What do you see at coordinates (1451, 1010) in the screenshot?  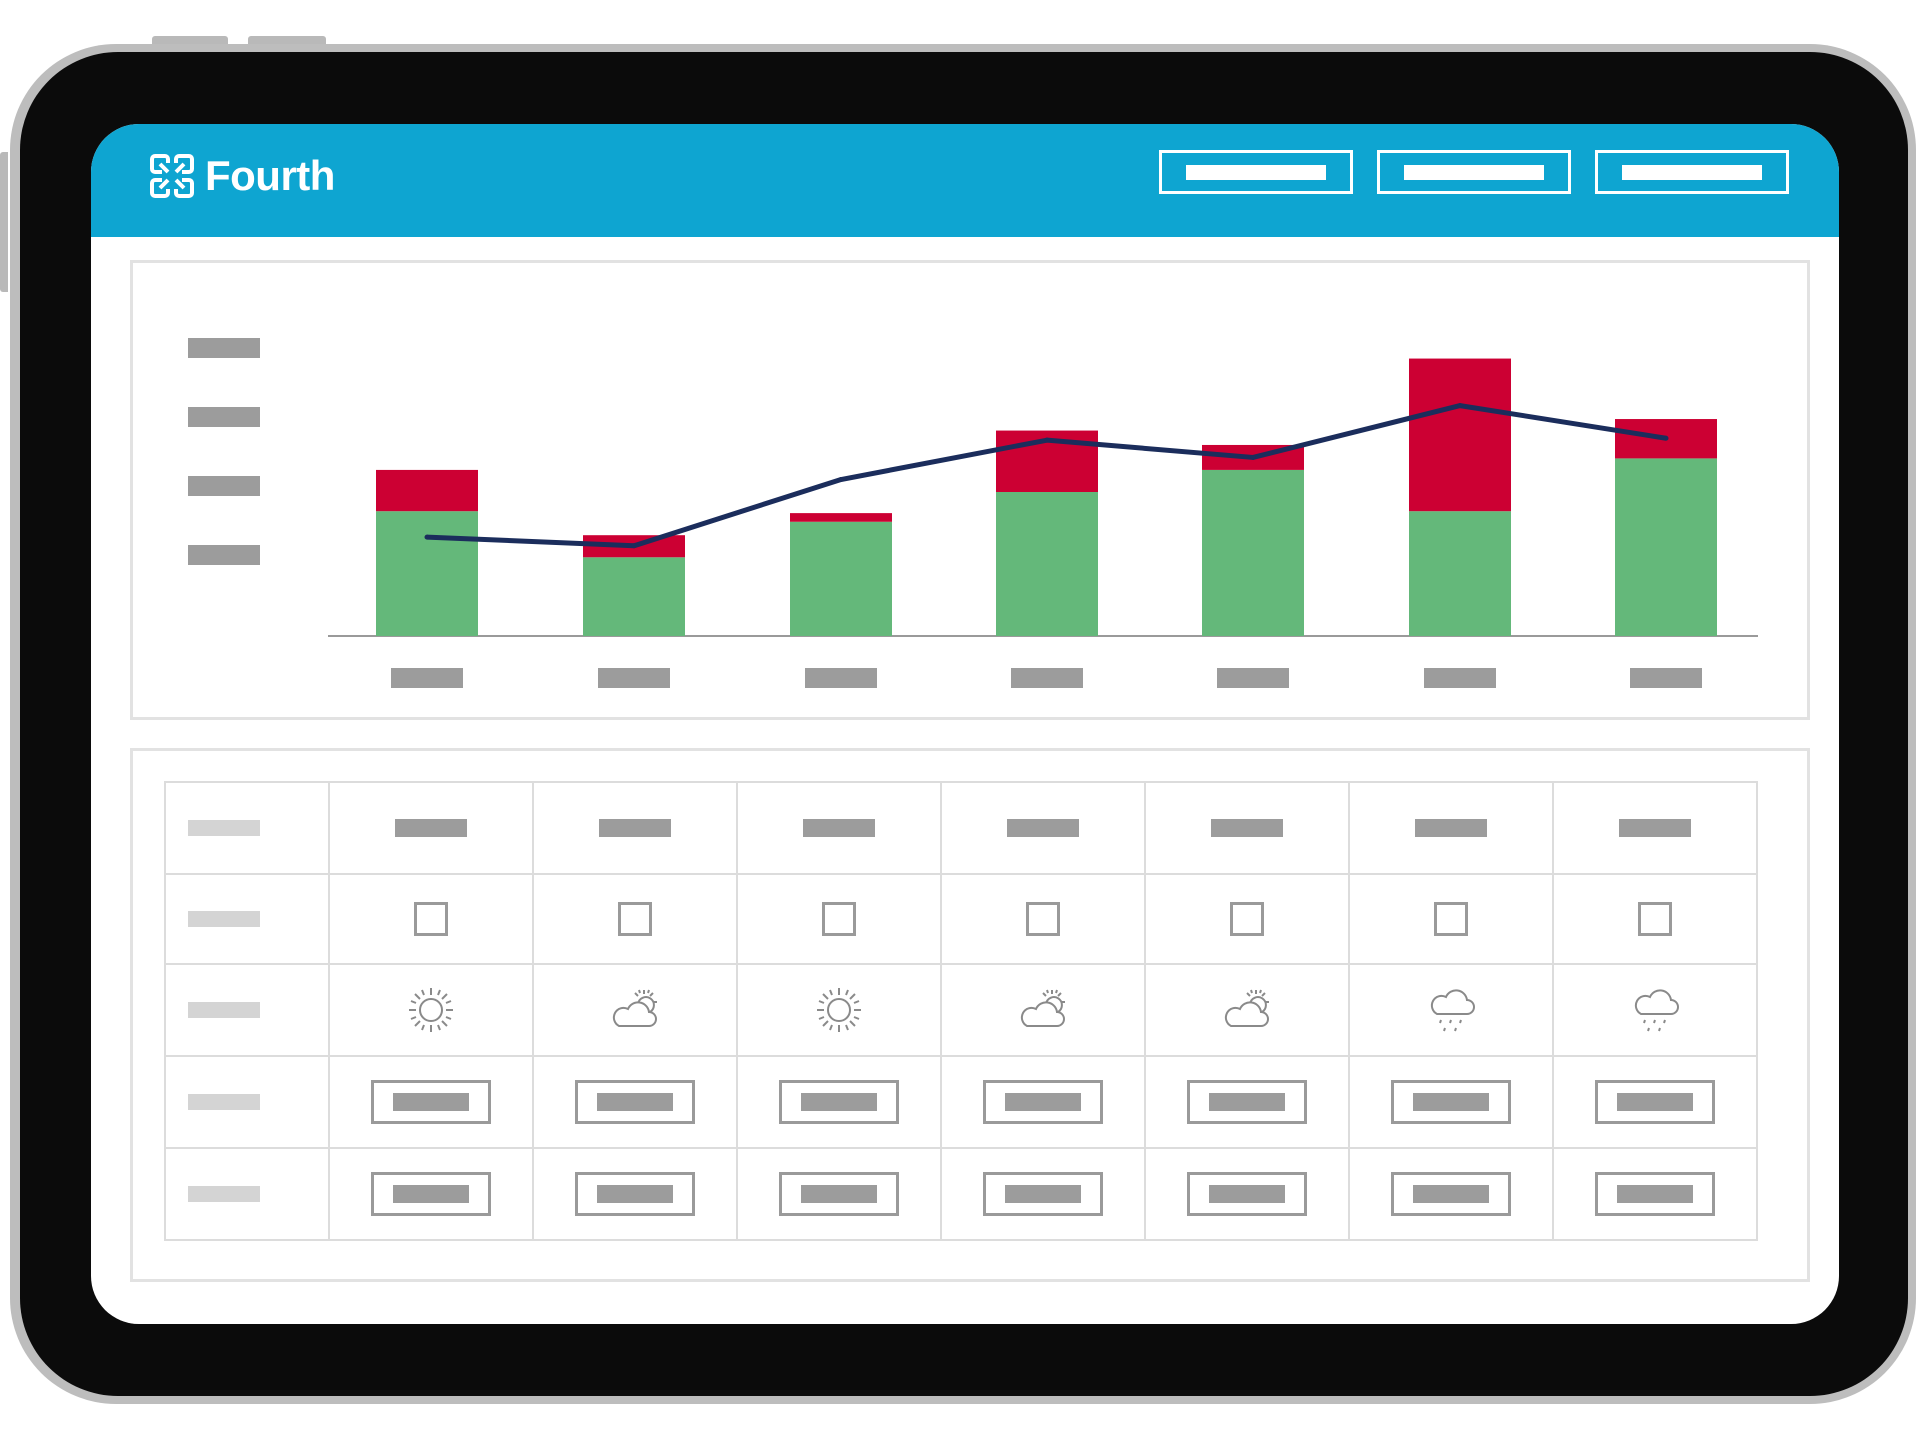 I see `rain-icon` at bounding box center [1451, 1010].